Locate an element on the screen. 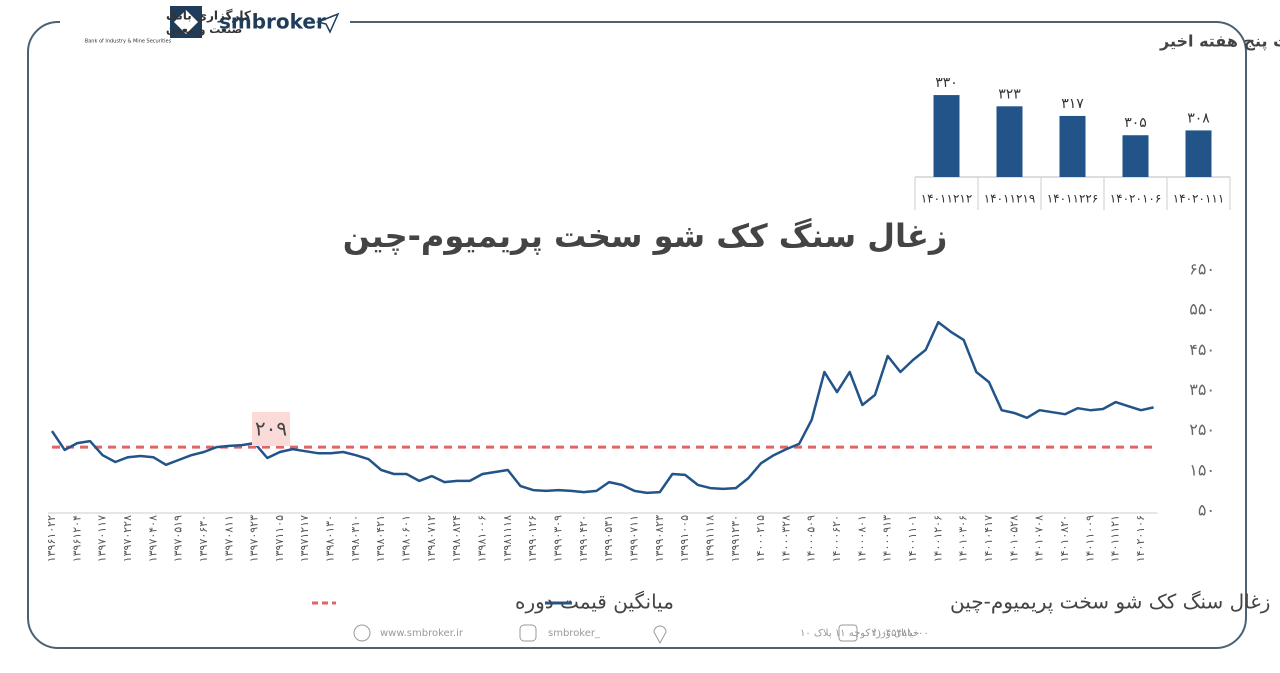  x-tick-label: ۱۴۰۱۰۵۲۸ is located at coordinates (1013, 538).